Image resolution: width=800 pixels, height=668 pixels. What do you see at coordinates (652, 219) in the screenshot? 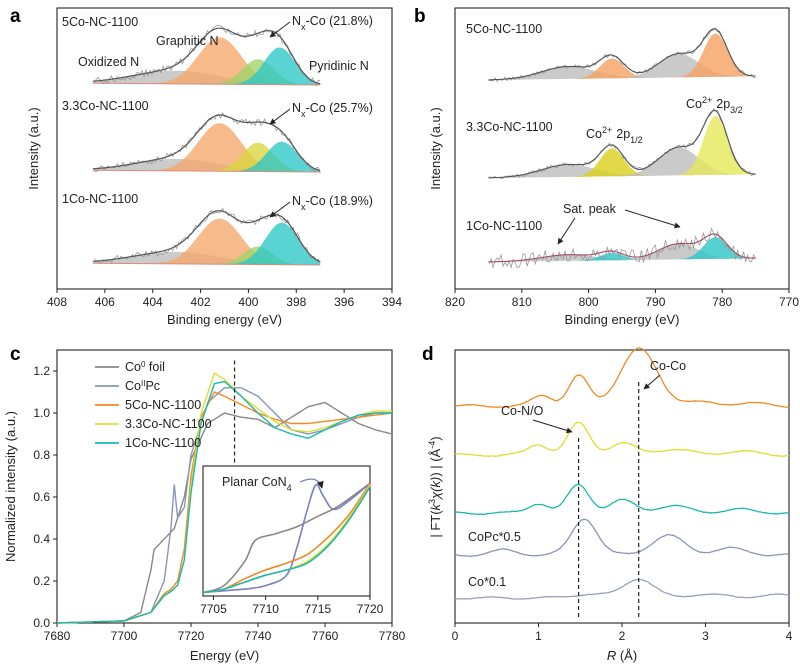
I see `panel-b-sat-arrow-right` at bounding box center [652, 219].